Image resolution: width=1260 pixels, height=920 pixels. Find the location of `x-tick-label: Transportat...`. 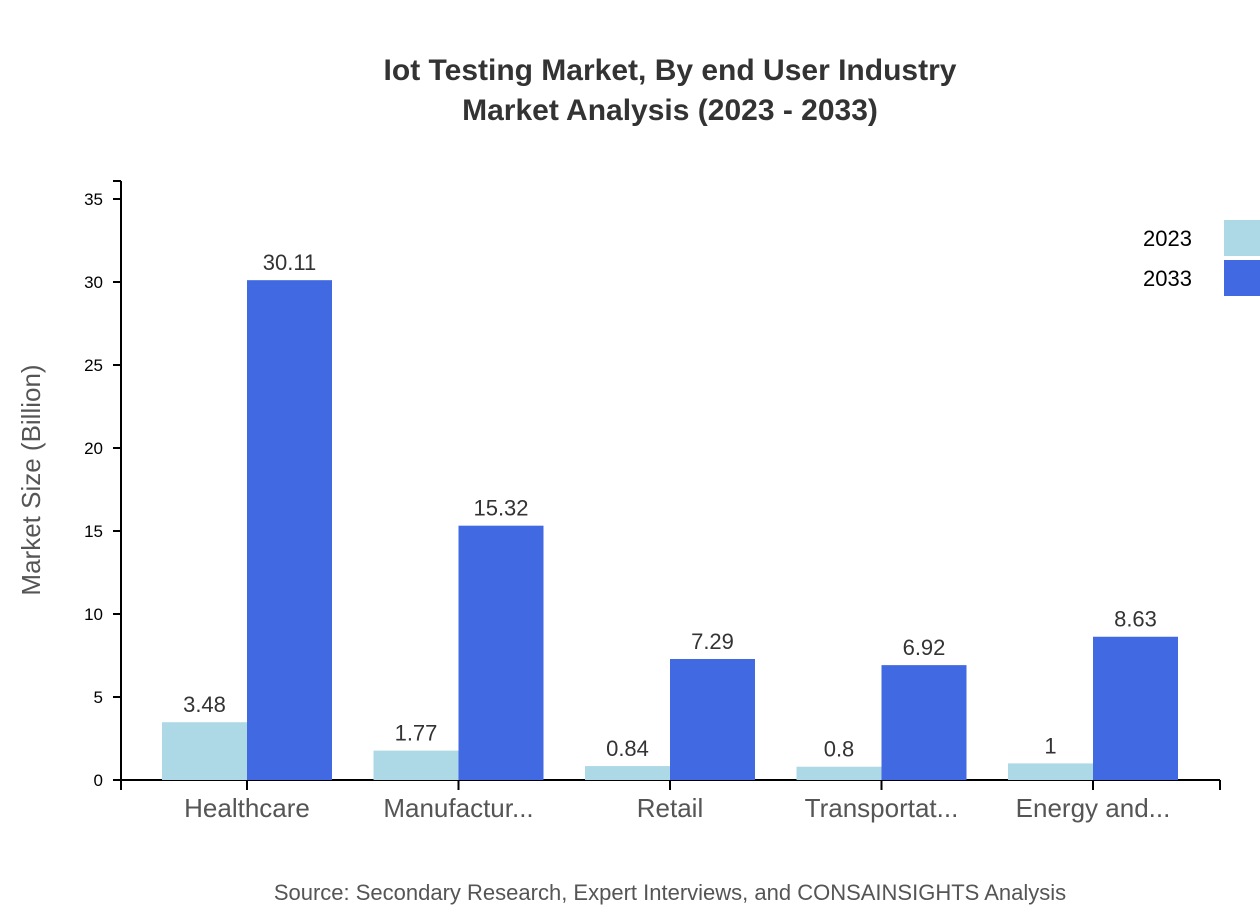

x-tick-label: Transportat... is located at coordinates (882, 808).